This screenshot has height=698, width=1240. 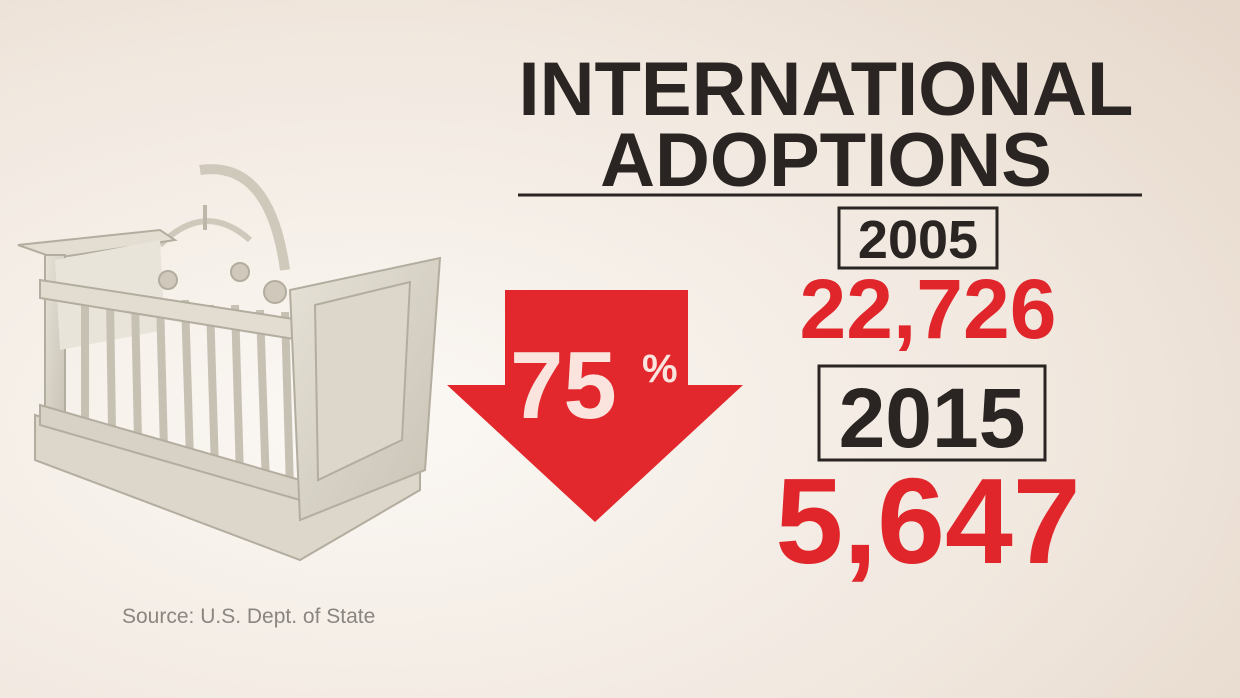 What do you see at coordinates (927, 521) in the screenshot?
I see `count-value: 5,647` at bounding box center [927, 521].